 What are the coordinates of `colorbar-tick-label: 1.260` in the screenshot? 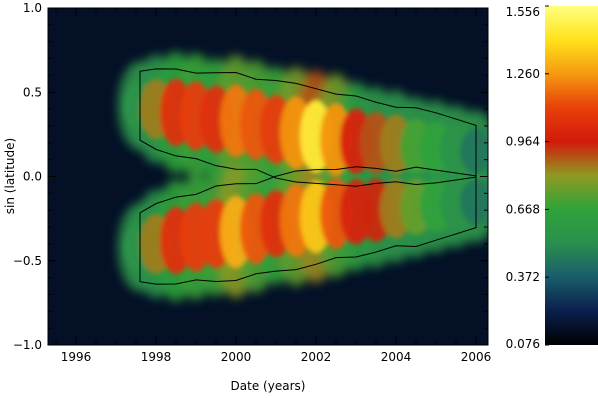 It's located at (523, 74).